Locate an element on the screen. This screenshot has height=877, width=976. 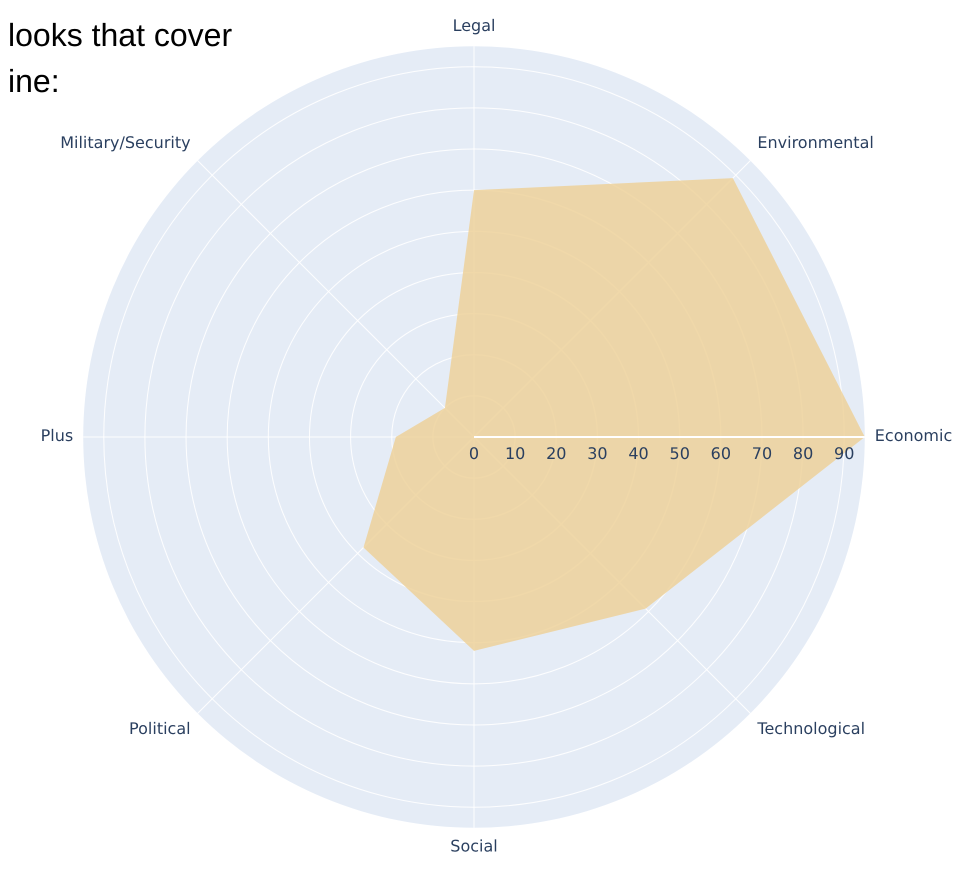
spoke-label: Military/Security is located at coordinates (125, 142).